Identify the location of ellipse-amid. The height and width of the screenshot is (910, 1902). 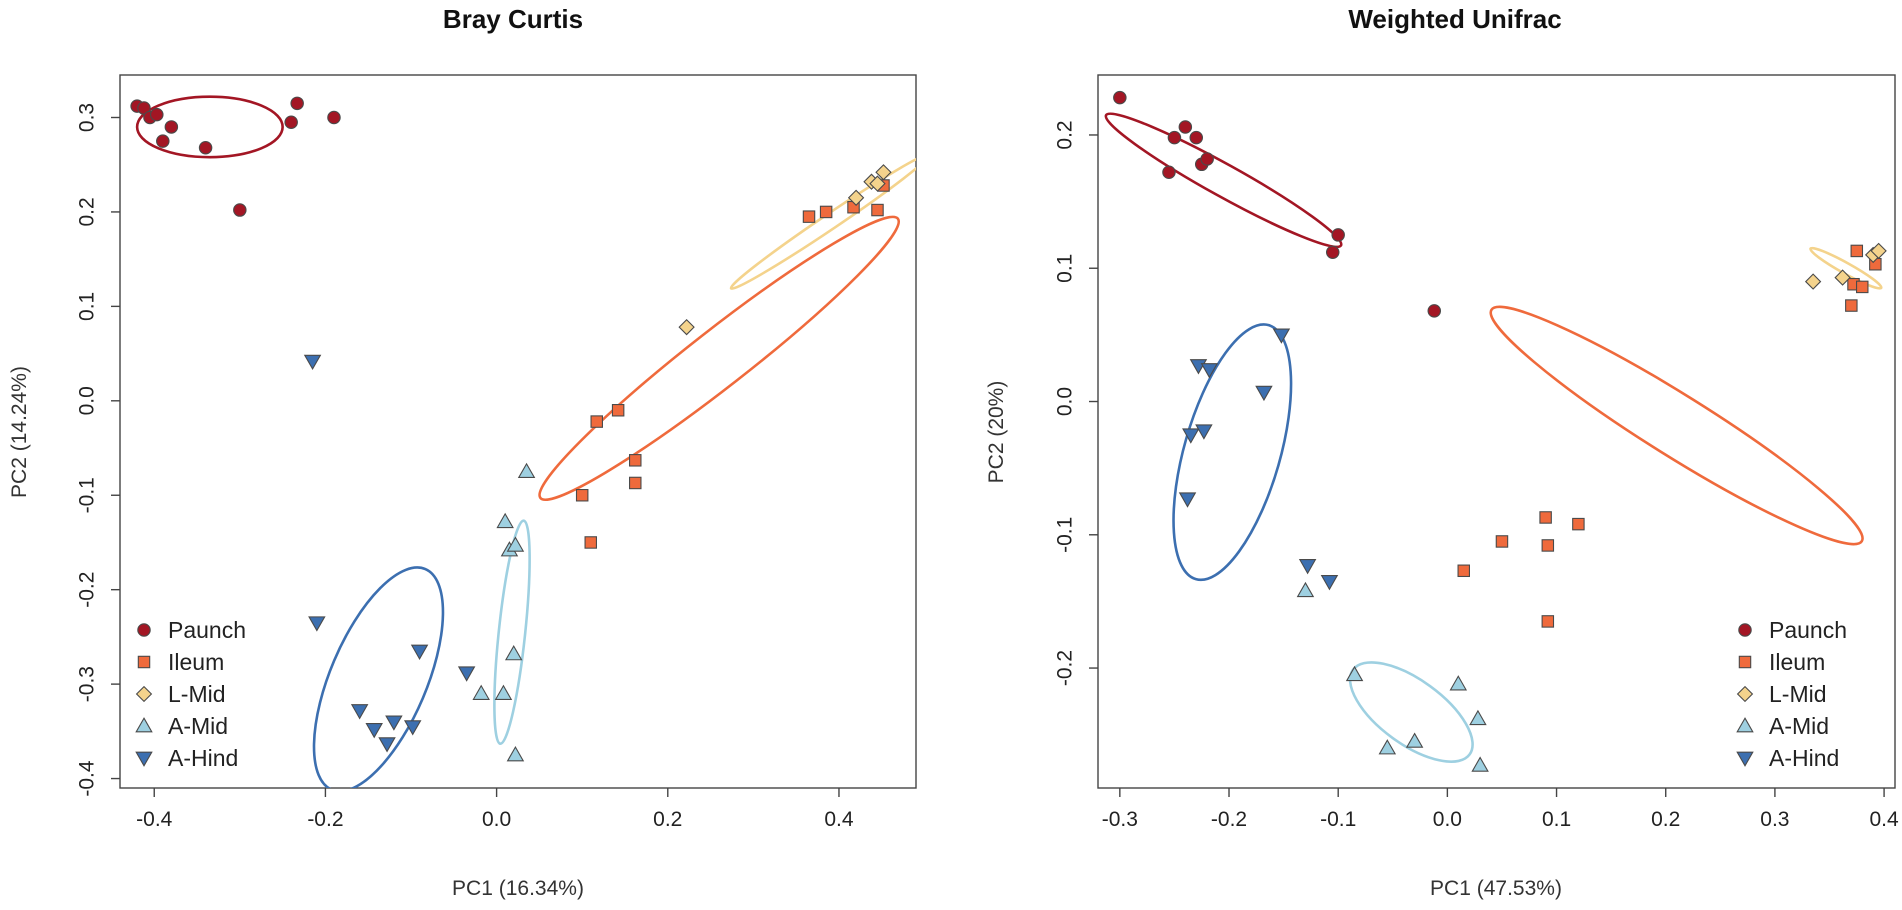
(512, 632).